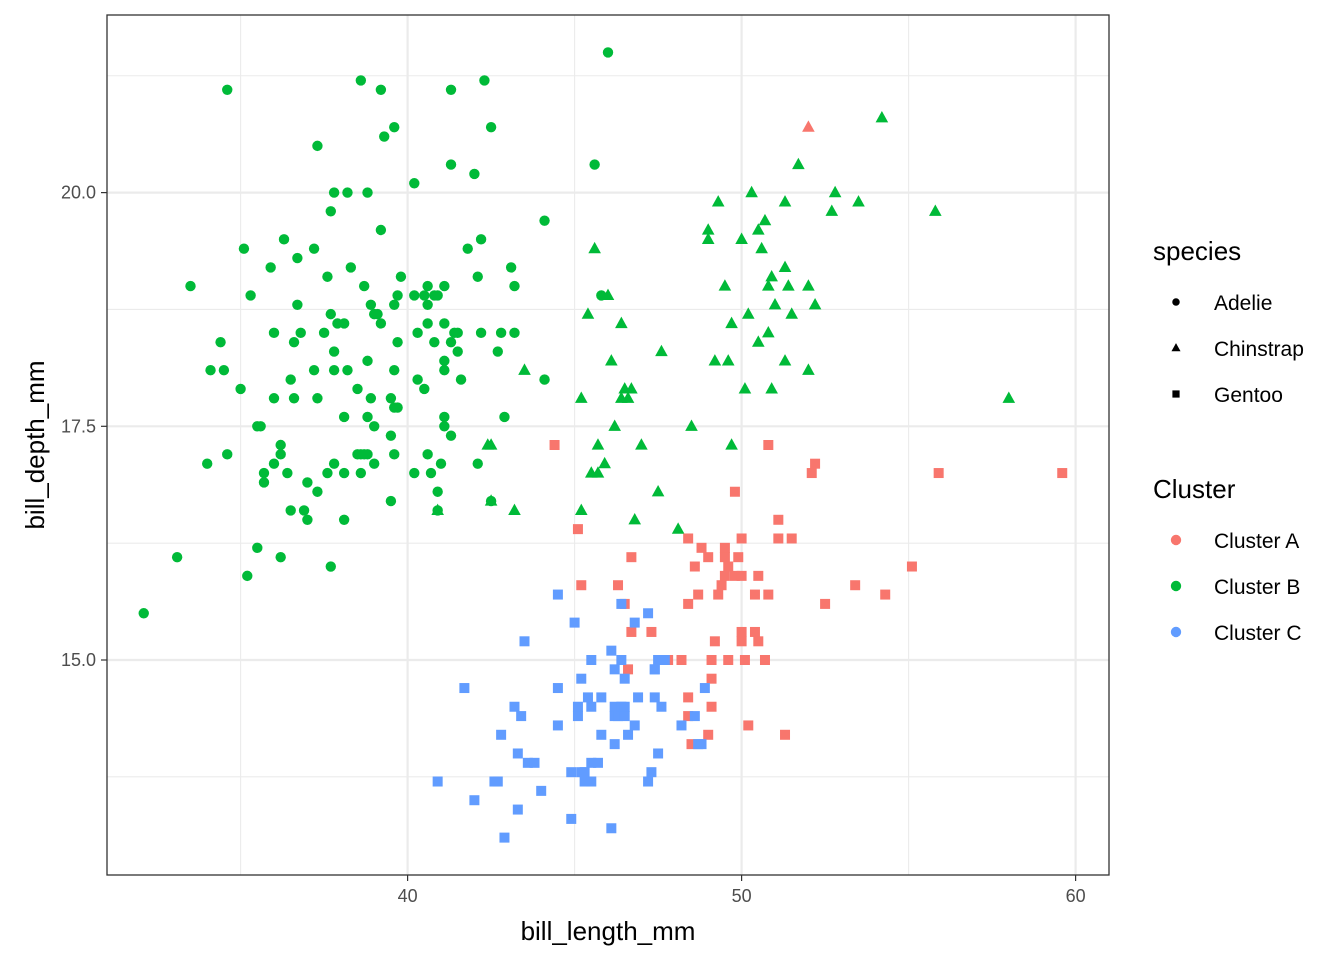 The height and width of the screenshot is (960, 1344). What do you see at coordinates (1228, 321) in the screenshot?
I see `legend-species: species Adelie Chinstrap Gentoo` at bounding box center [1228, 321].